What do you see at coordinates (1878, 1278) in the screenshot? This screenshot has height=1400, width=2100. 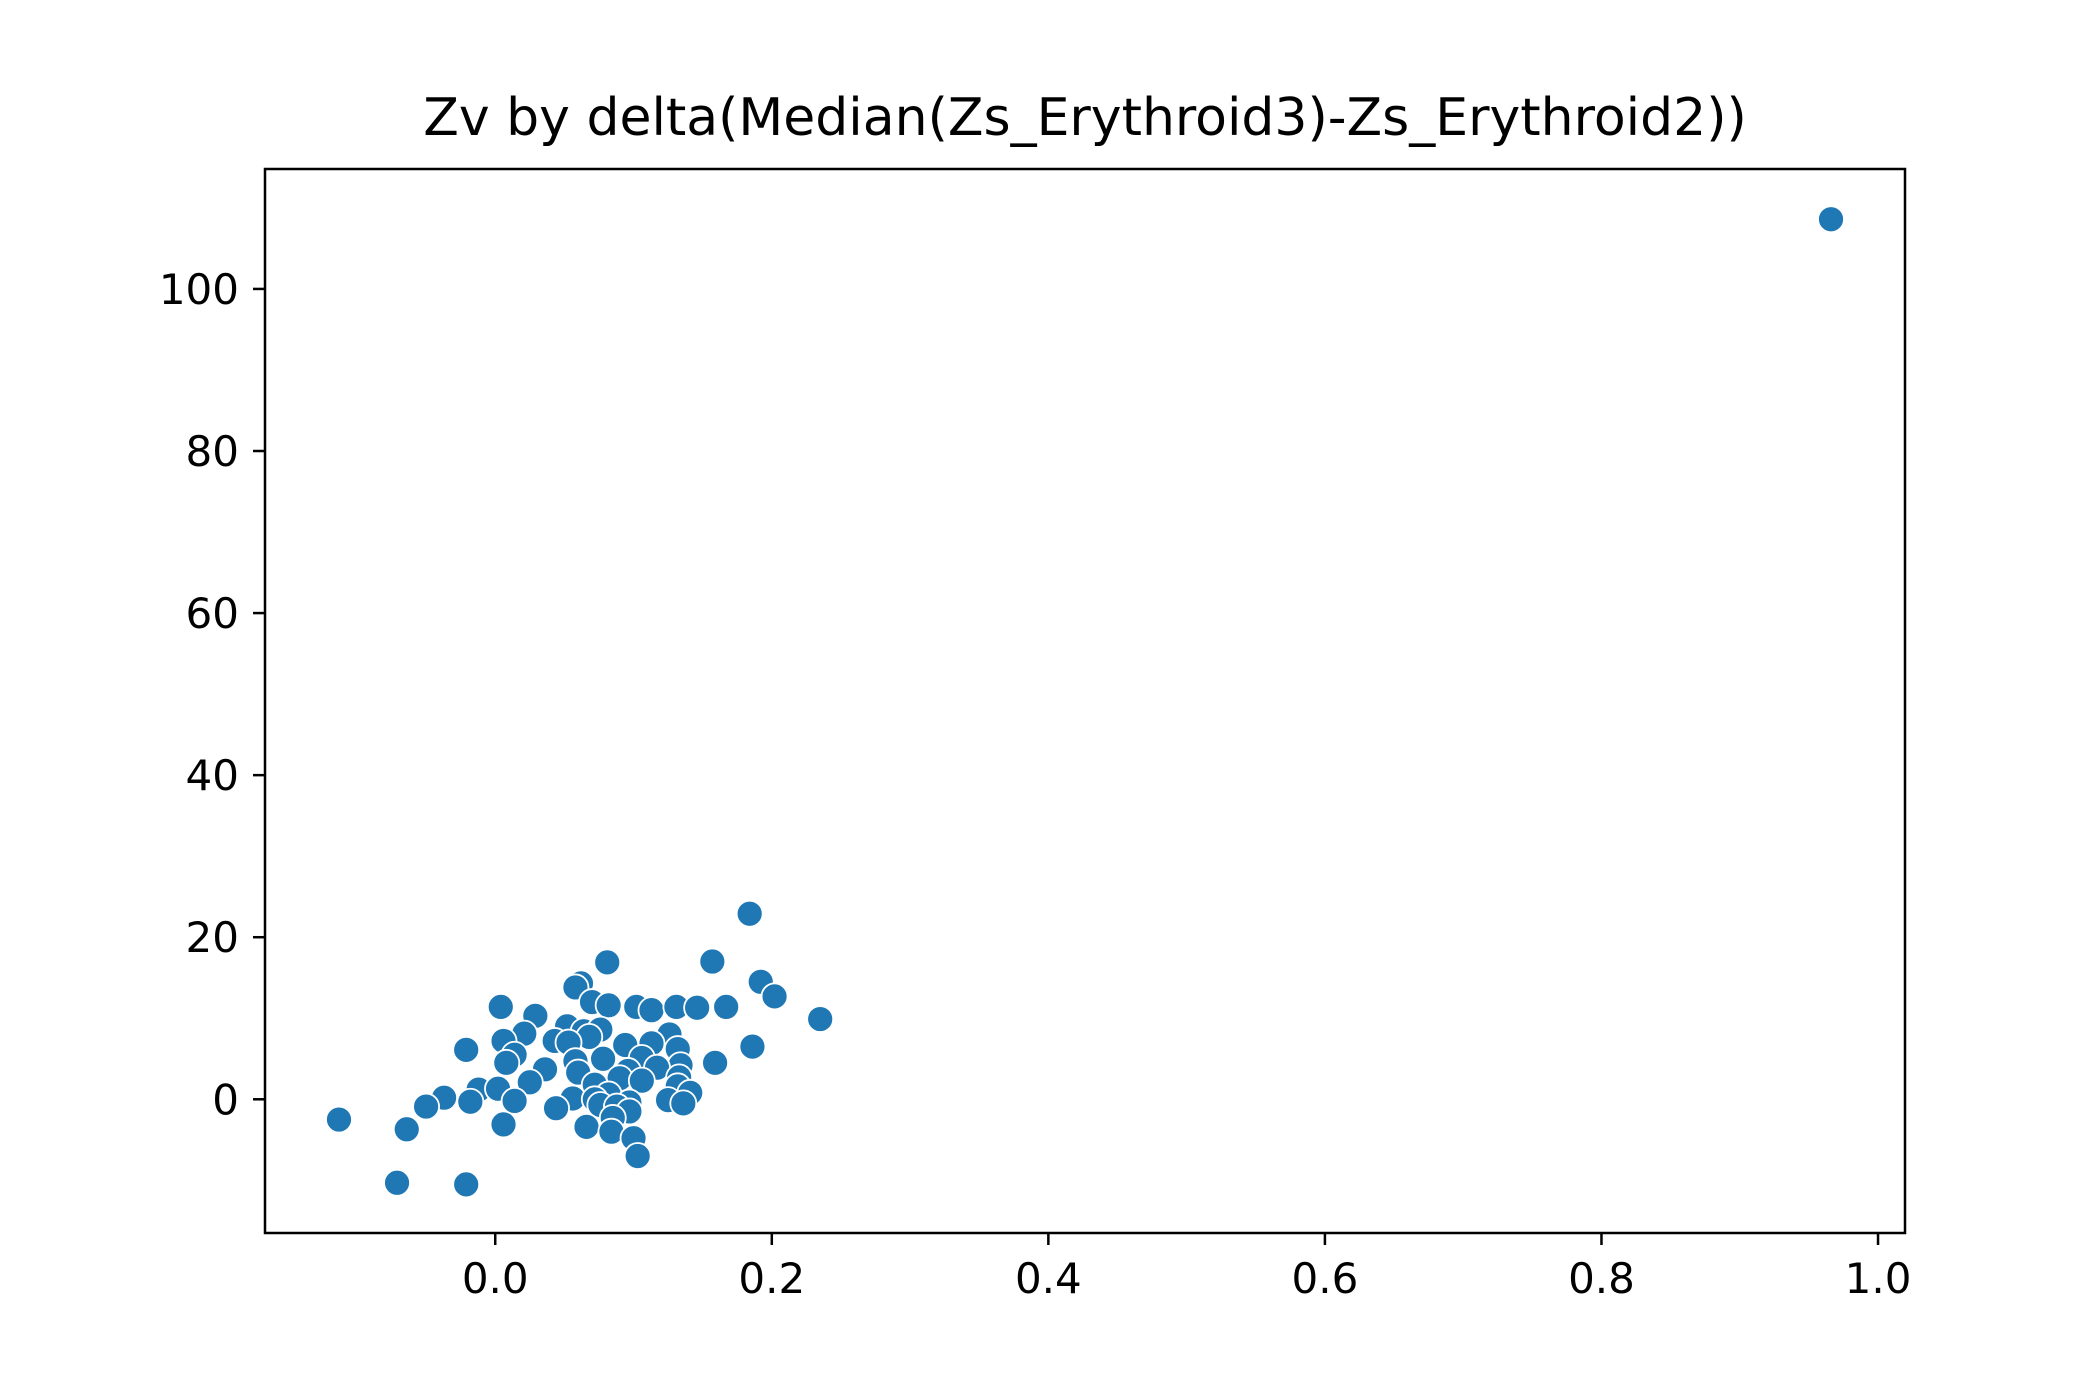 I see `x-tick-label: 1.0` at bounding box center [1878, 1278].